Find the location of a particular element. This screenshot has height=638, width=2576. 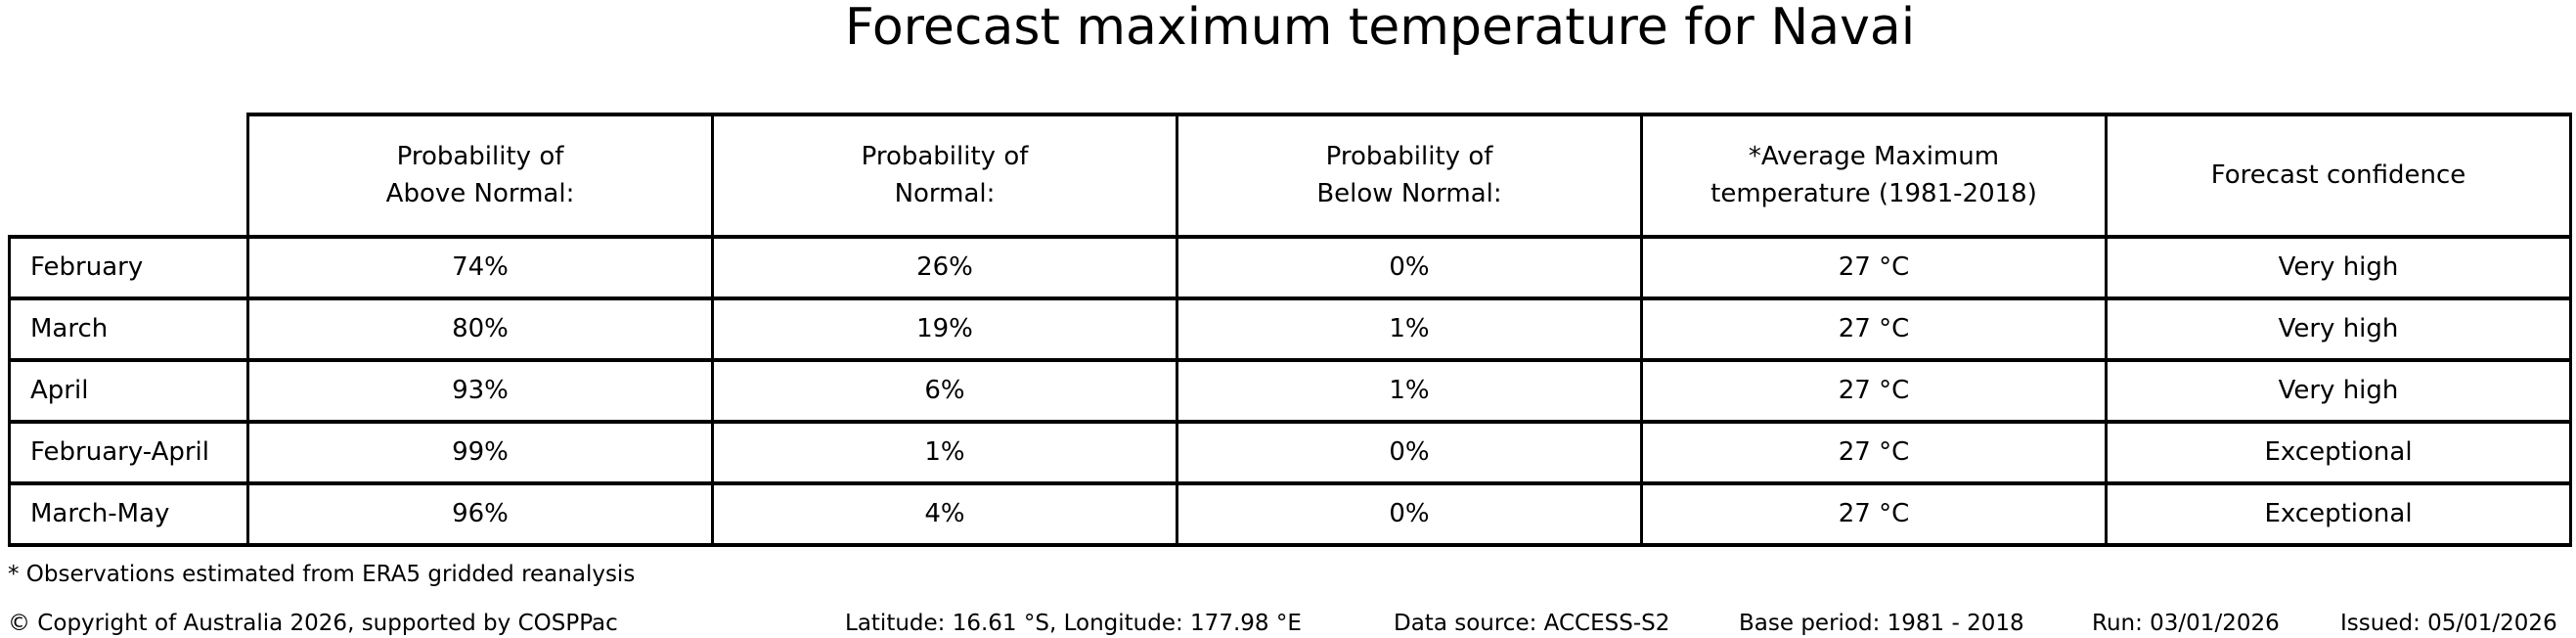

table-row: March-May 96% 4% 0% 27 °C Exceptional is located at coordinates (1290, 514).